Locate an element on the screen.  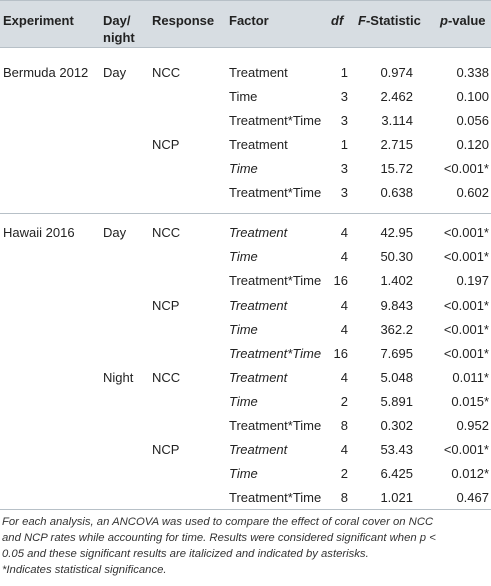
cell-daynight: Night is located at coordinates (118, 377).